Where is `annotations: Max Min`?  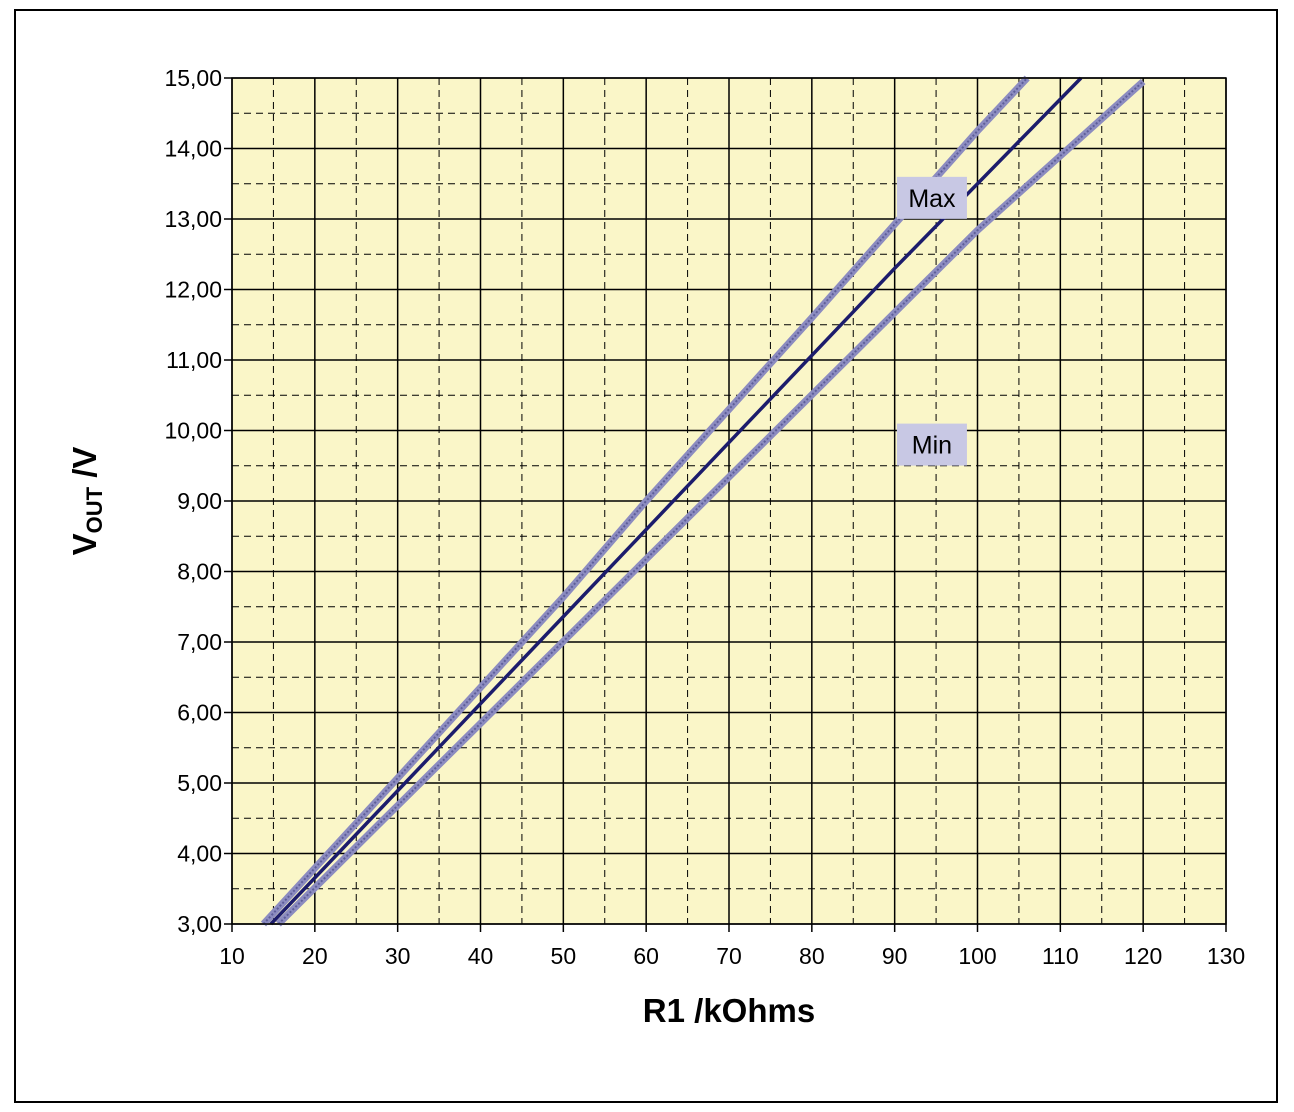
annotations: Max Min is located at coordinates (931, 321).